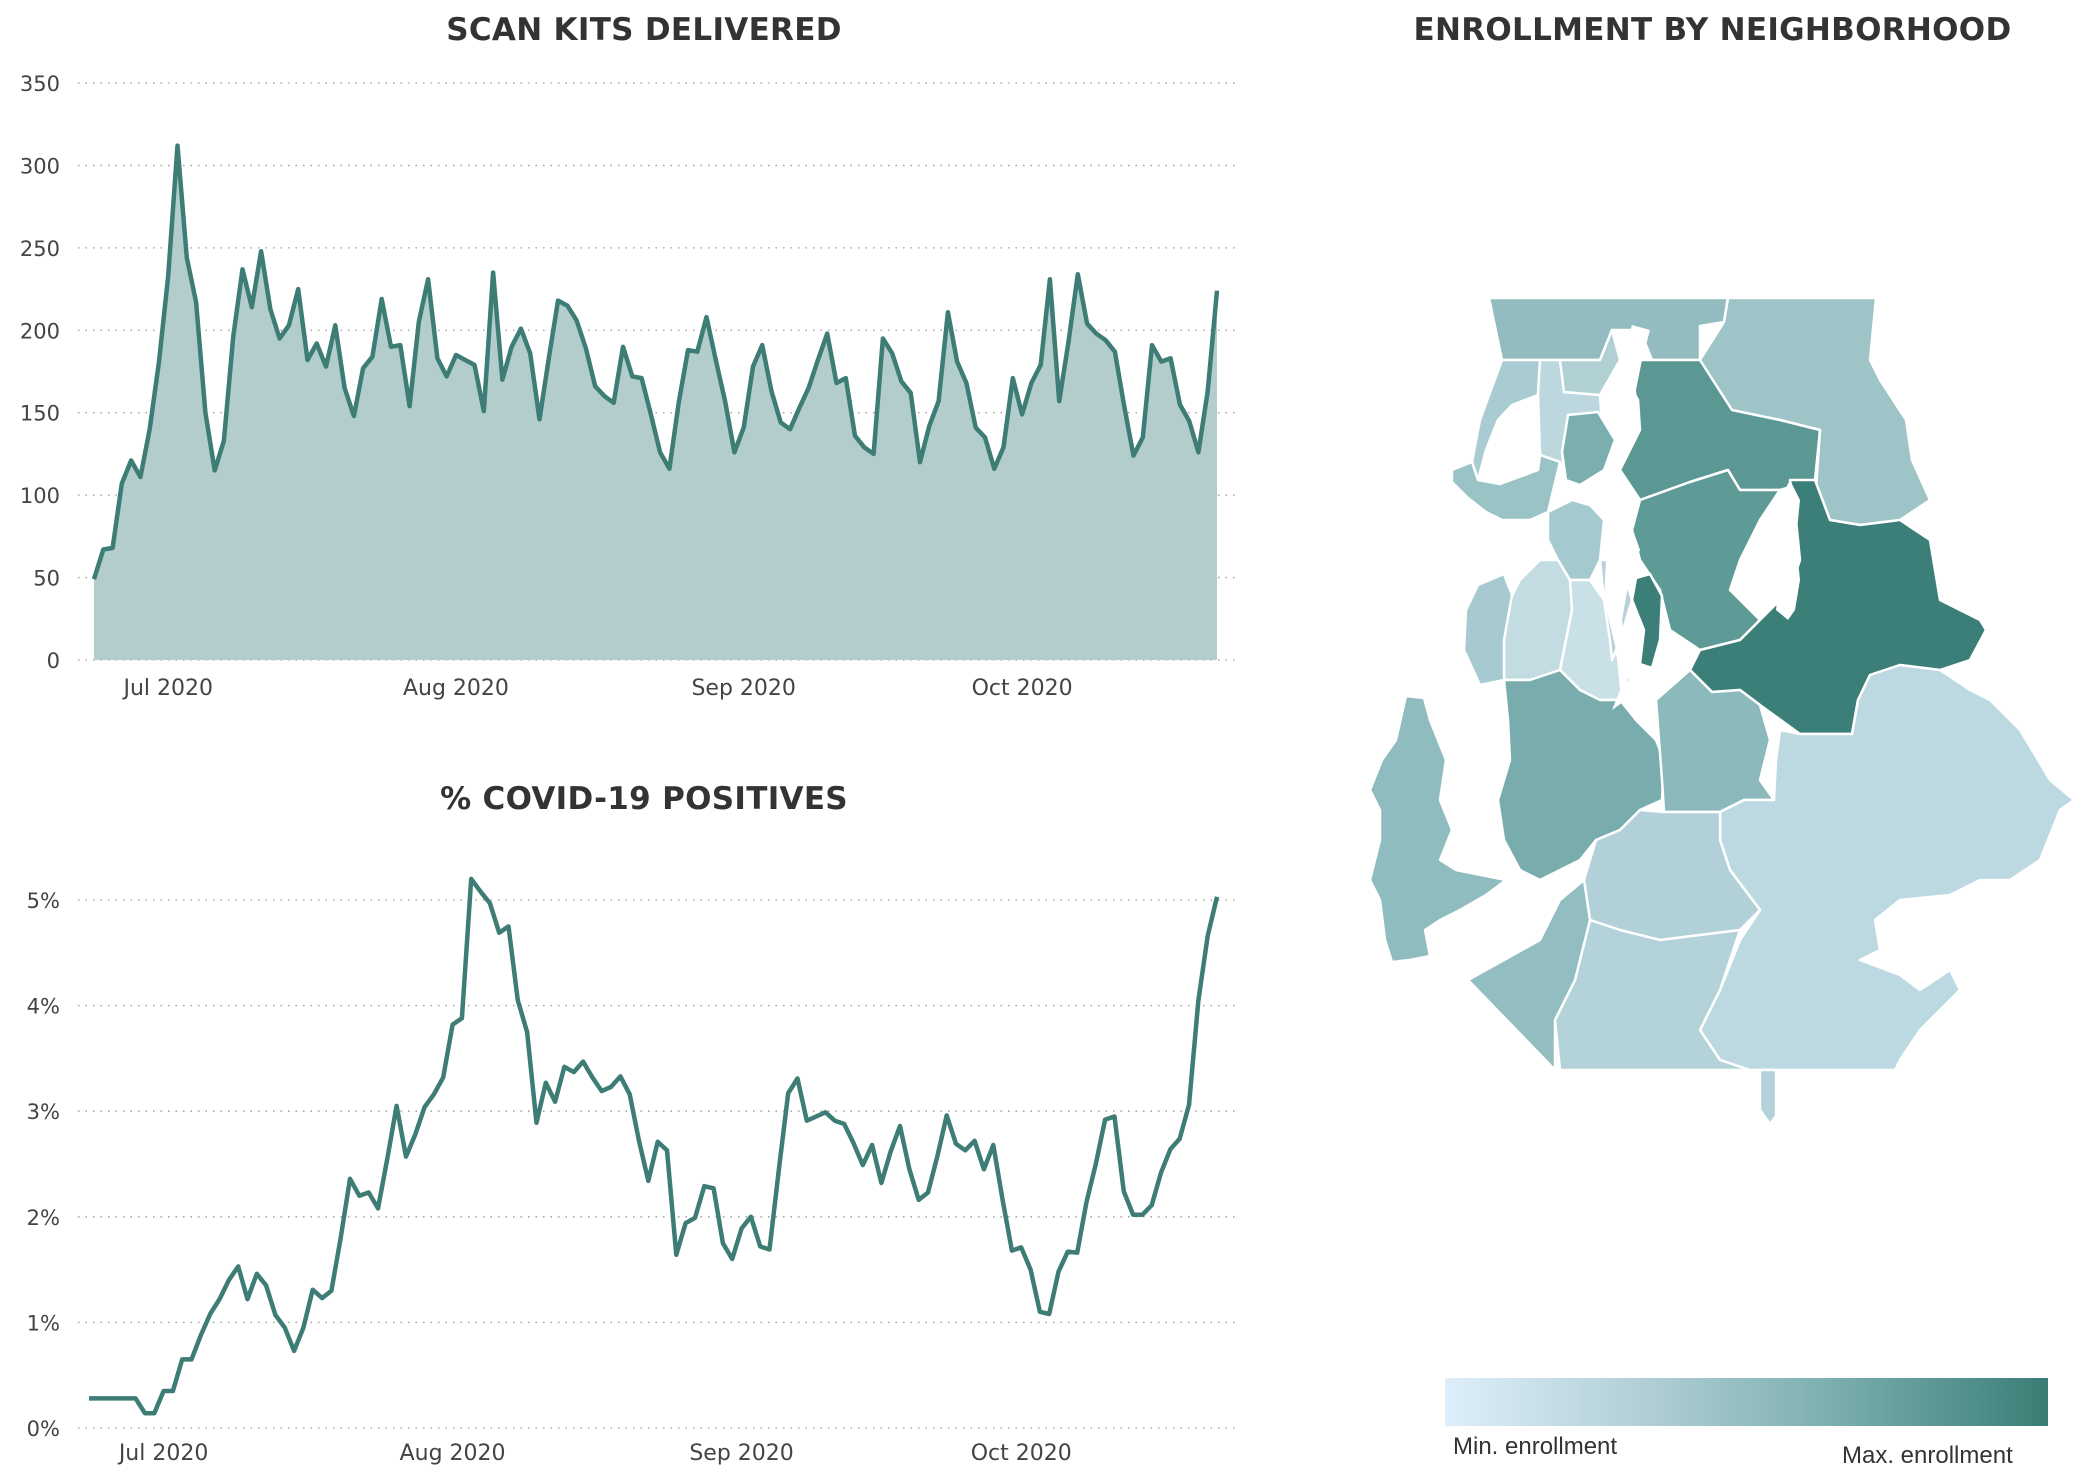 This screenshot has width=2085, height=1472. What do you see at coordinates (644, 30) in the screenshot?
I see `scan-kits-title: SCAN KITS DELIVERED` at bounding box center [644, 30].